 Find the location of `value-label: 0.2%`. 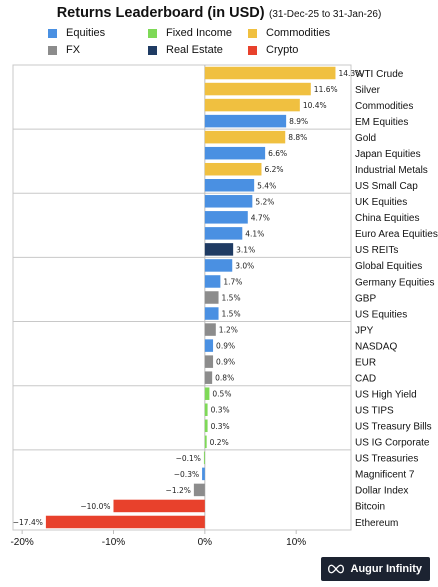

value-label: 0.2% is located at coordinates (219, 442).